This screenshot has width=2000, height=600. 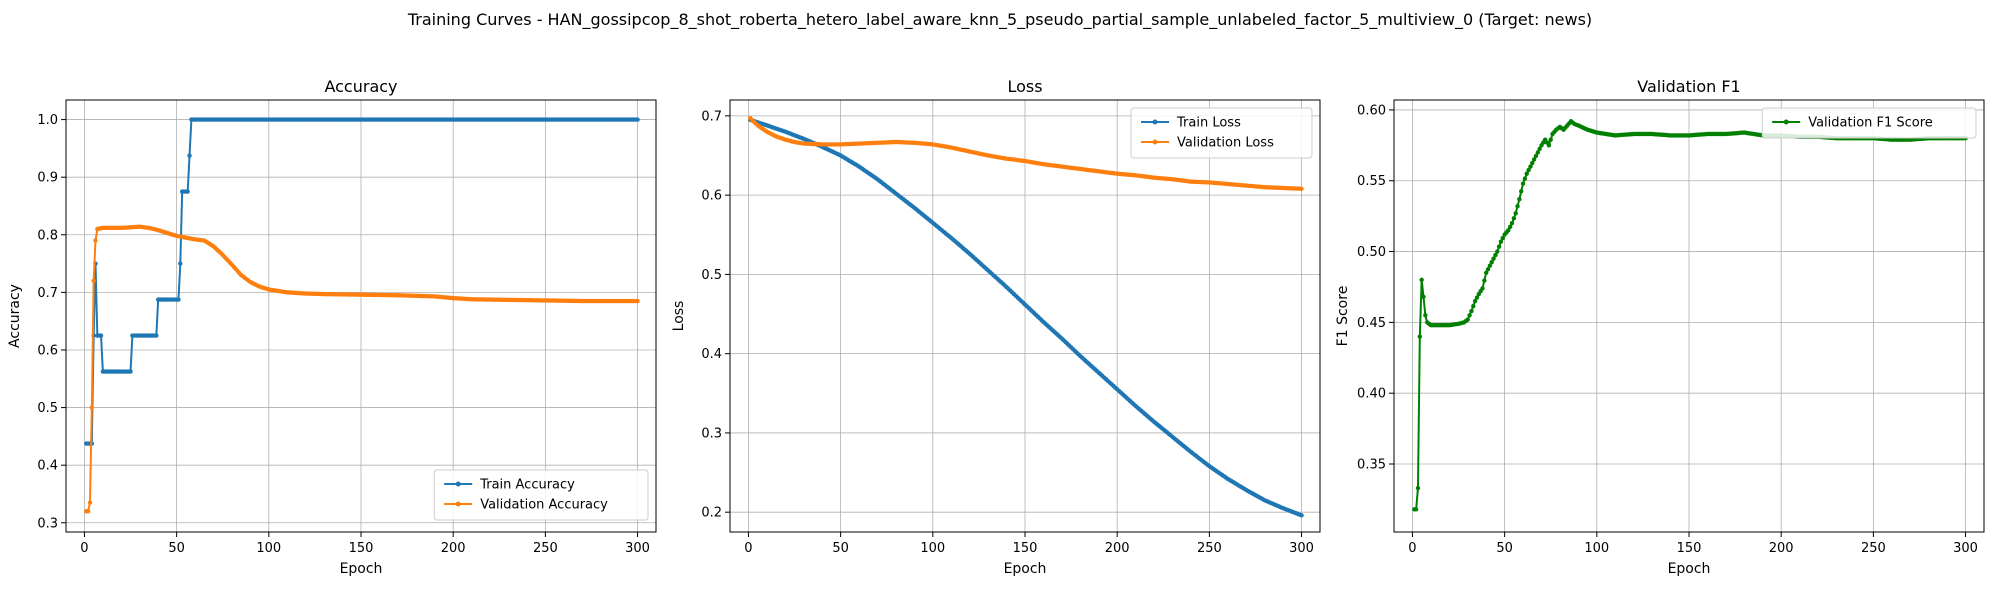 I want to click on accuracy-ytick-label: 0.5, so click(x=47, y=408).